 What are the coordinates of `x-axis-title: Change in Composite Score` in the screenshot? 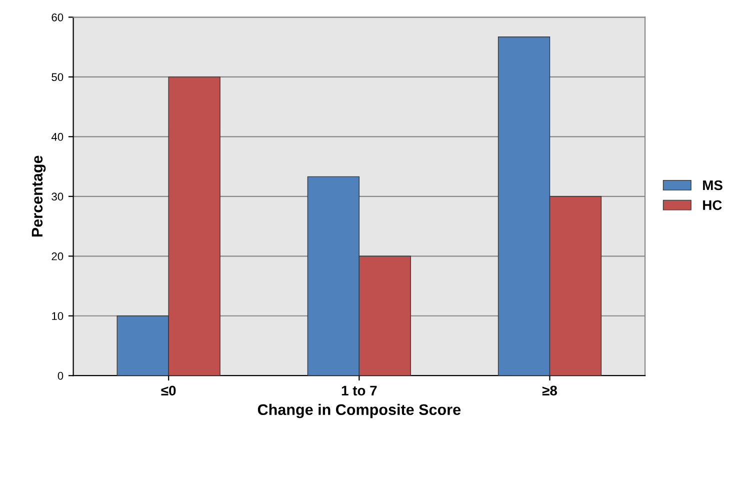 It's located at (359, 411).